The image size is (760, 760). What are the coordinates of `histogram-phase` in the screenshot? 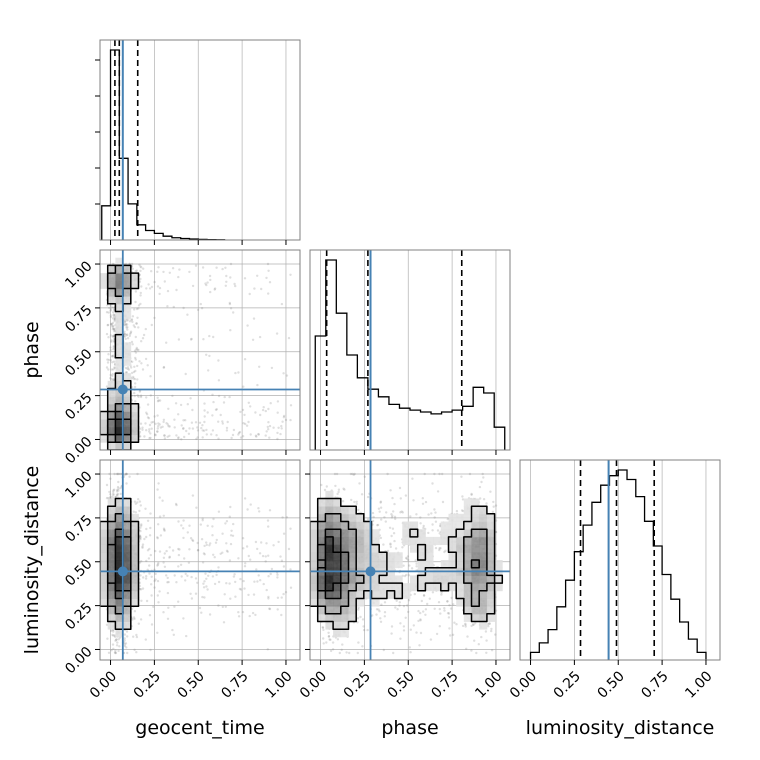 It's located at (410, 354).